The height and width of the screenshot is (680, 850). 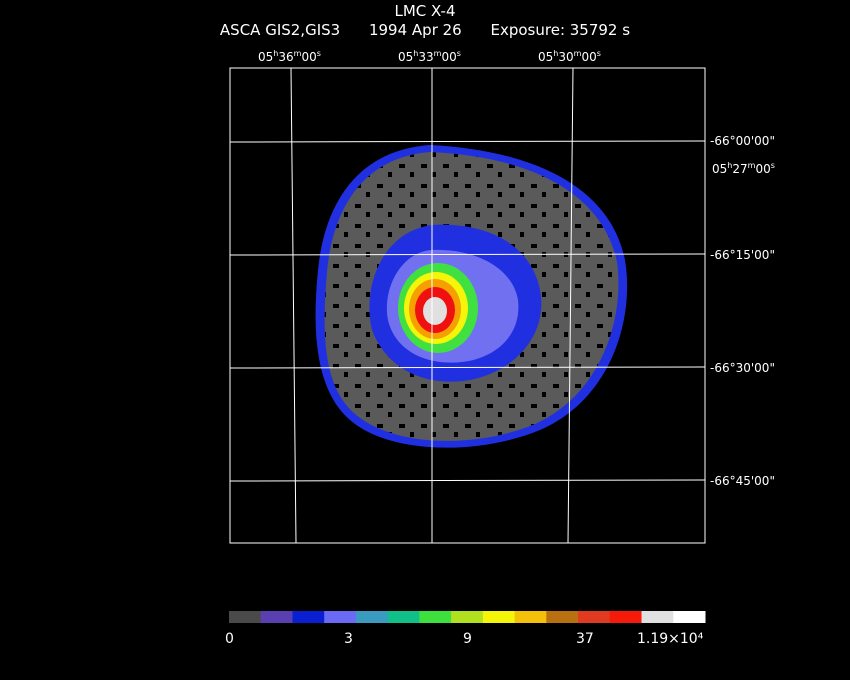 What do you see at coordinates (742, 368) in the screenshot?
I see `dec-label-3: -66°30'00"` at bounding box center [742, 368].